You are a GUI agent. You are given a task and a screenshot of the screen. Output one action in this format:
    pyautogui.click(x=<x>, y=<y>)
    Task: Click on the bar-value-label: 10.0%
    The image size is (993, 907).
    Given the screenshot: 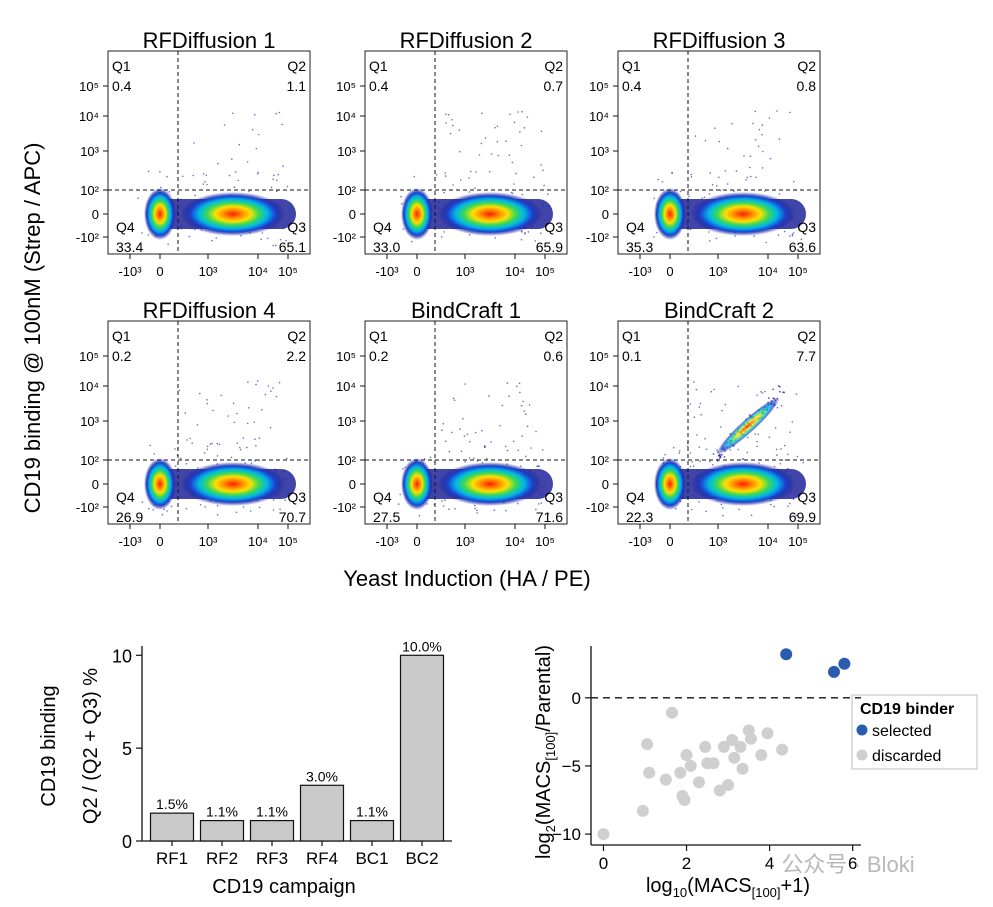 What is the action you would take?
    pyautogui.click(x=422, y=646)
    